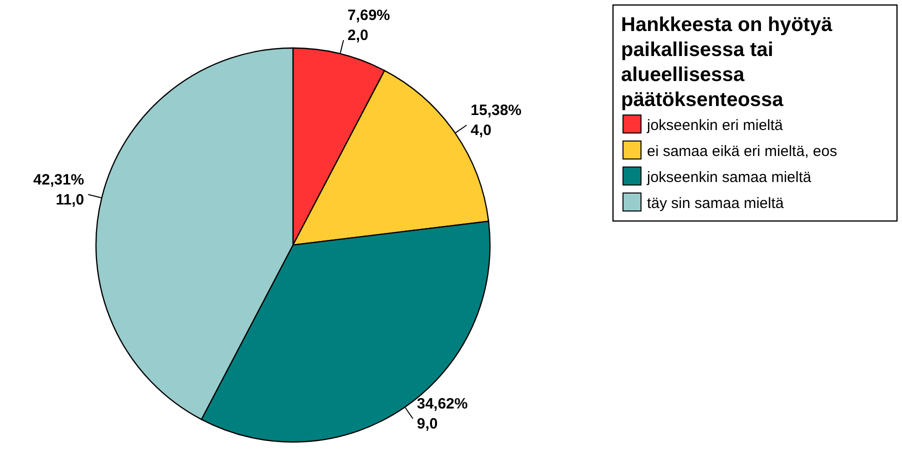 This screenshot has width=902, height=461. I want to click on legend-label: jokseenkin eri mieltä, so click(715, 125).